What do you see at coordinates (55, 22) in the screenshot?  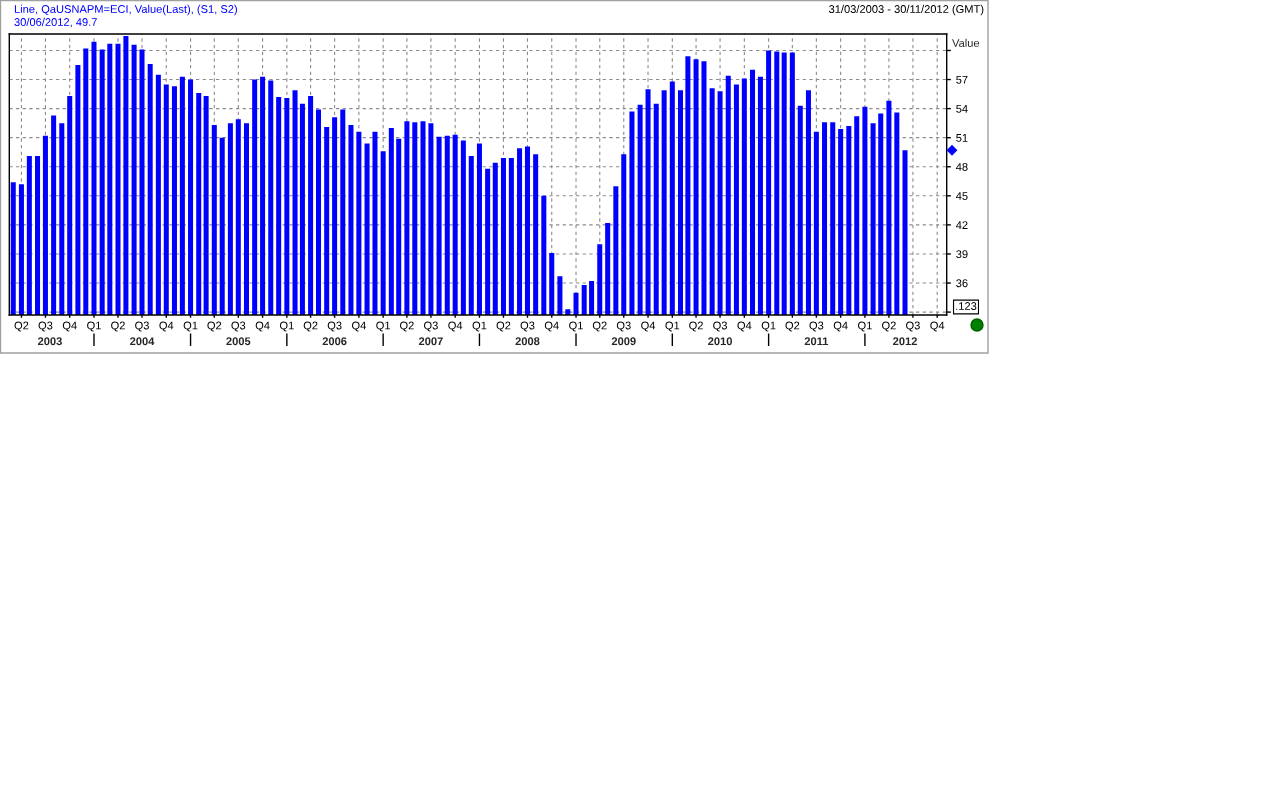 I see `text: 30/06/2012, 49.7` at bounding box center [55, 22].